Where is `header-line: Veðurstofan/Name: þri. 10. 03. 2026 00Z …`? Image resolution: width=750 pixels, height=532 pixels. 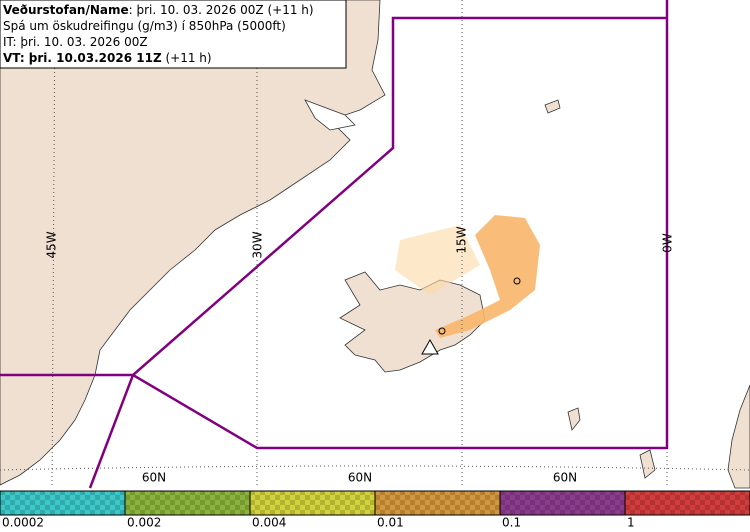
header-line: Veðurstofan/Name: þri. 10. 03. 2026 00Z … is located at coordinates (158, 10).